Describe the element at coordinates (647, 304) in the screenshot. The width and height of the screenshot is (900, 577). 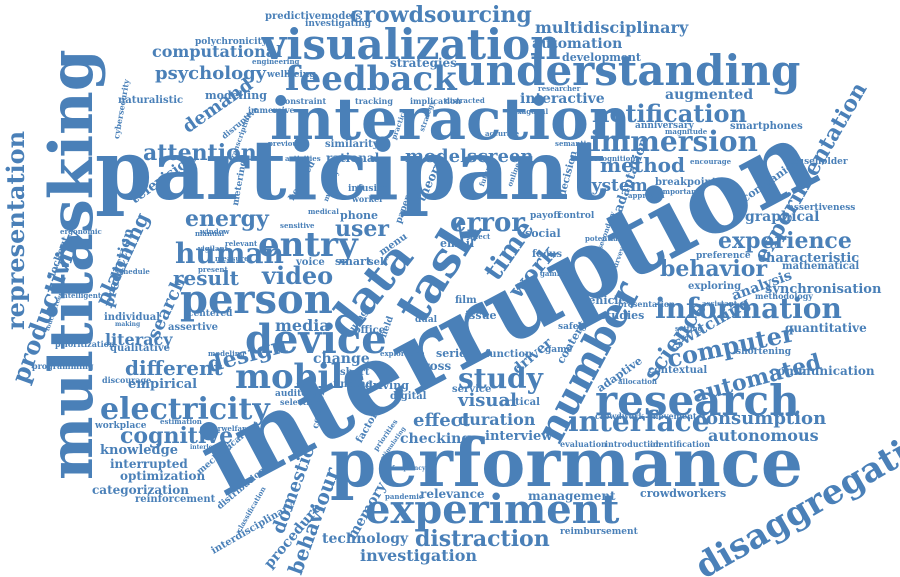
I see `word: presentation` at that location.